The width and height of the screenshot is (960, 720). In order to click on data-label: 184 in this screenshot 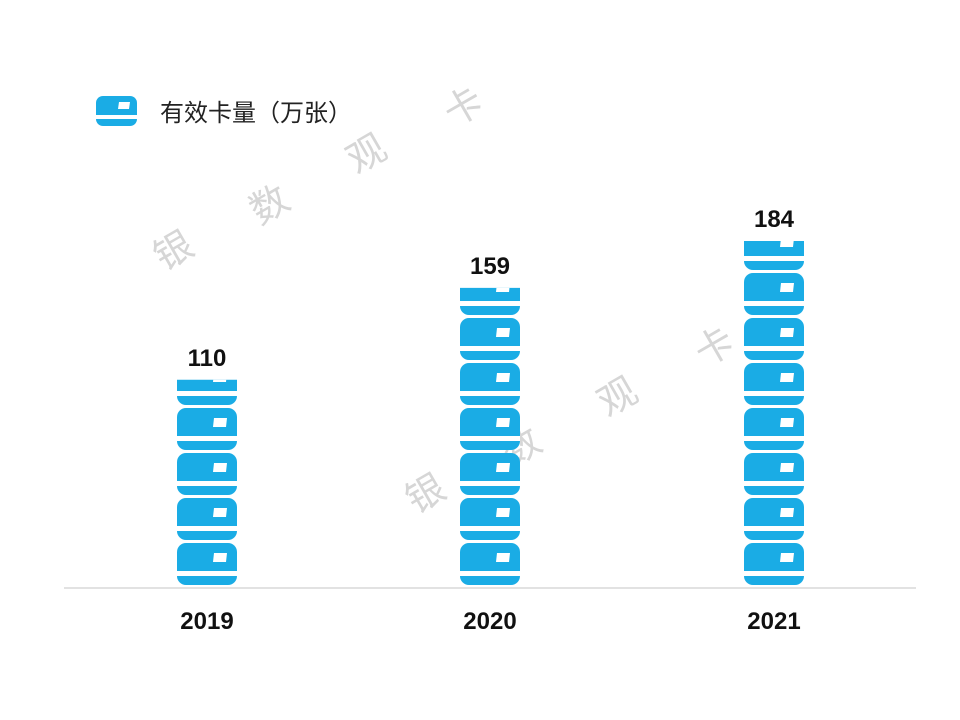, I will do `click(774, 219)`.